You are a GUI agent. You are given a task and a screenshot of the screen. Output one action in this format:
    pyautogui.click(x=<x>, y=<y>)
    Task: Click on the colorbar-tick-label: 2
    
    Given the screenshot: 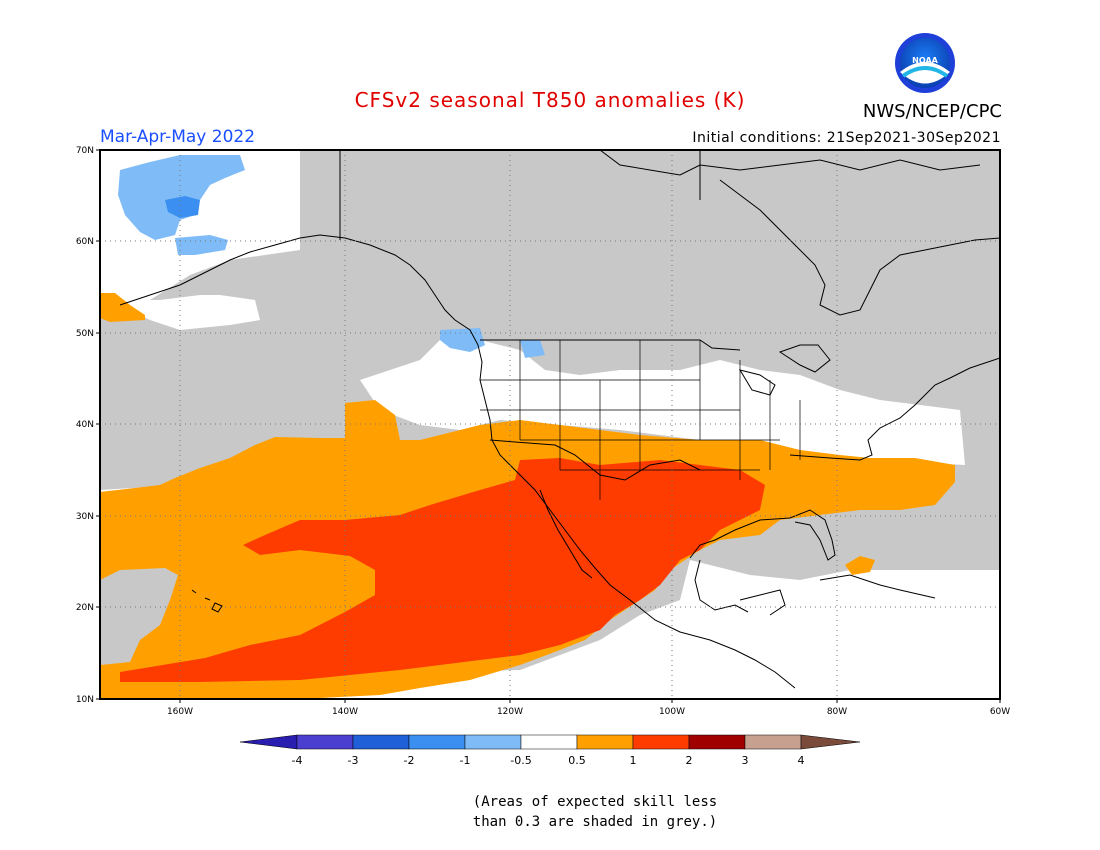 What is the action you would take?
    pyautogui.click(x=689, y=760)
    